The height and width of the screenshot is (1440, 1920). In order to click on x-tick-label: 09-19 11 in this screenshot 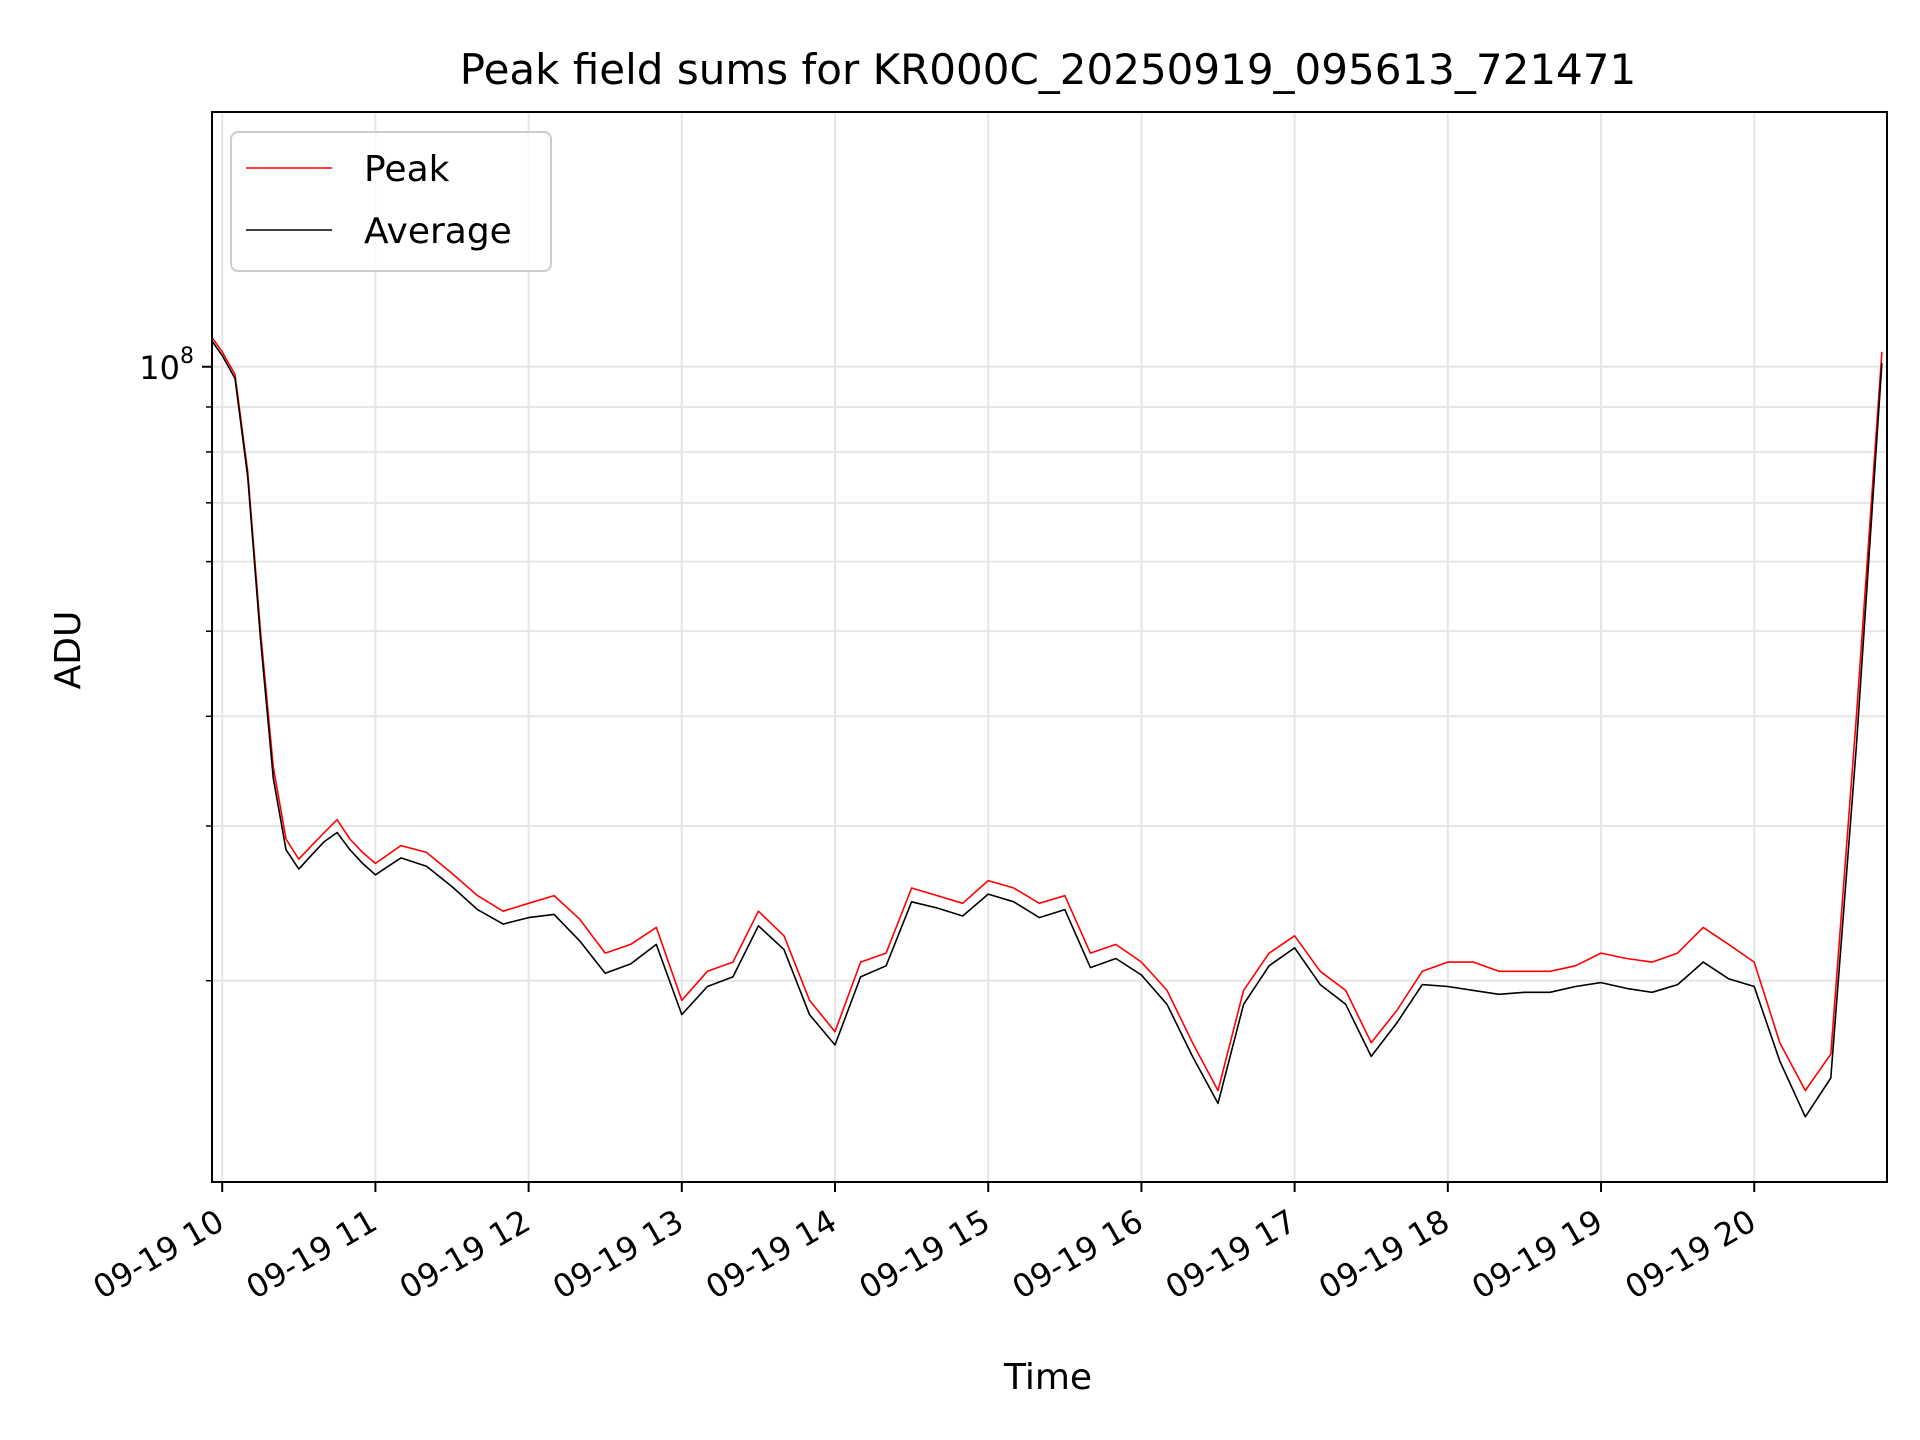, I will do `click(312, 1254)`.